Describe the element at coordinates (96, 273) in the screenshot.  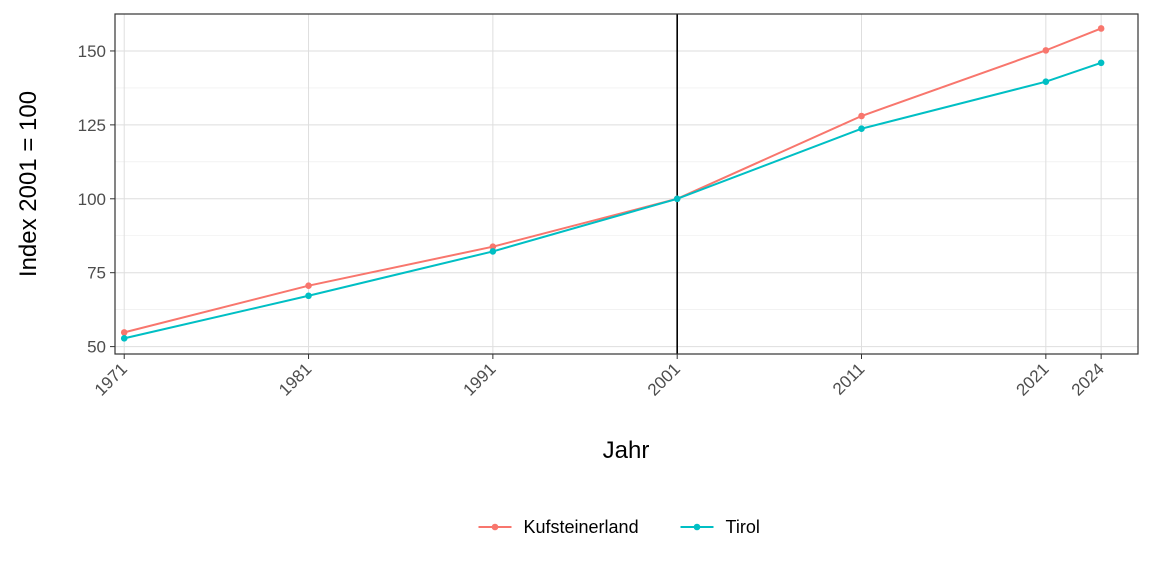
I see `y-tick-label: 75` at that location.